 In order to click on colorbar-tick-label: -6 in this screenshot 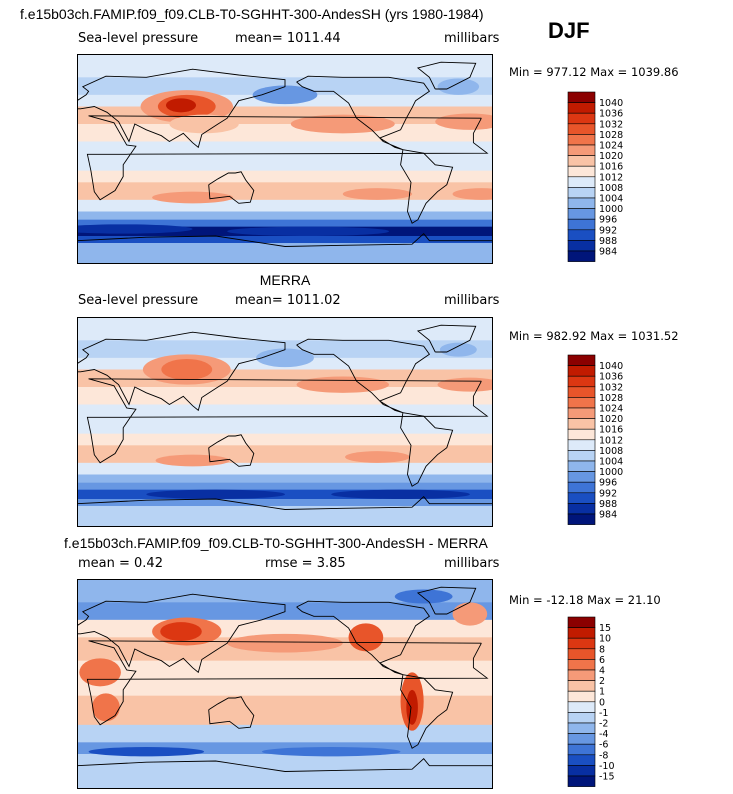, I will do `click(603, 745)`.